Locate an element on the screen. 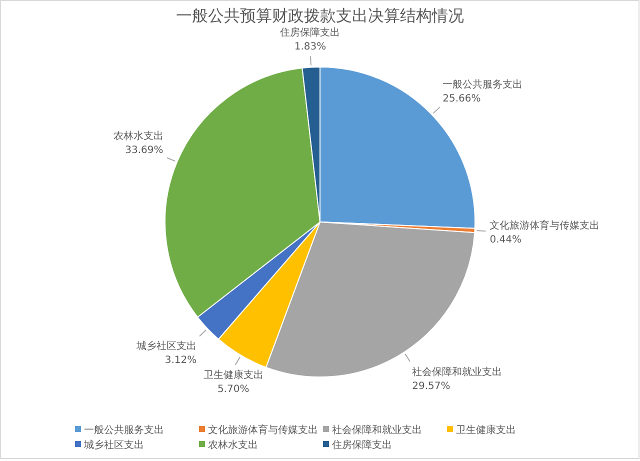  slice-label: 卫生健康支出 is located at coordinates (233, 375).